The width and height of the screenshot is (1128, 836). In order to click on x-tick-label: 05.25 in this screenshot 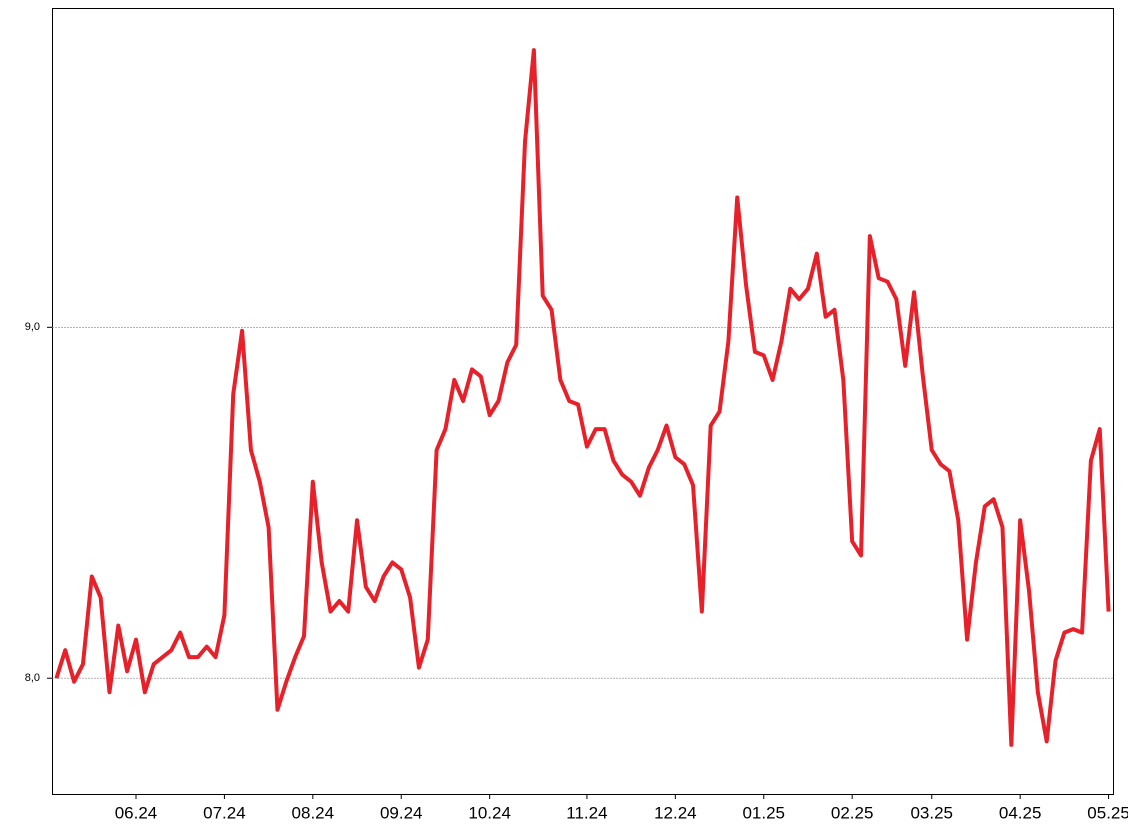, I will do `click(1107, 812)`.